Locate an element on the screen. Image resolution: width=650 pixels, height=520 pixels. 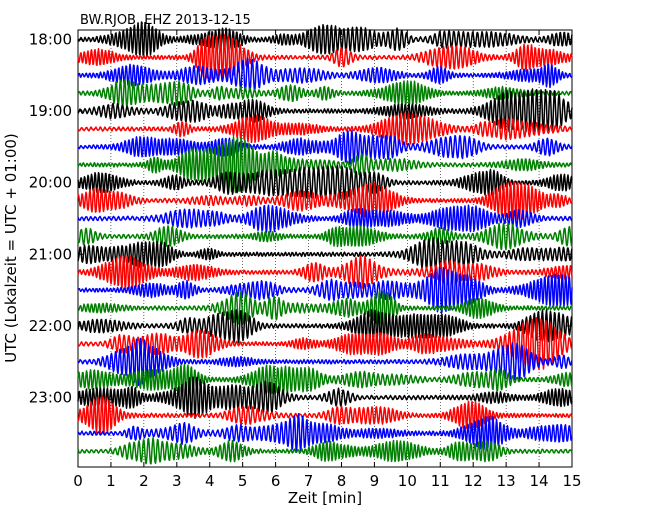
x-tick-label: 3 is located at coordinates (177, 481).